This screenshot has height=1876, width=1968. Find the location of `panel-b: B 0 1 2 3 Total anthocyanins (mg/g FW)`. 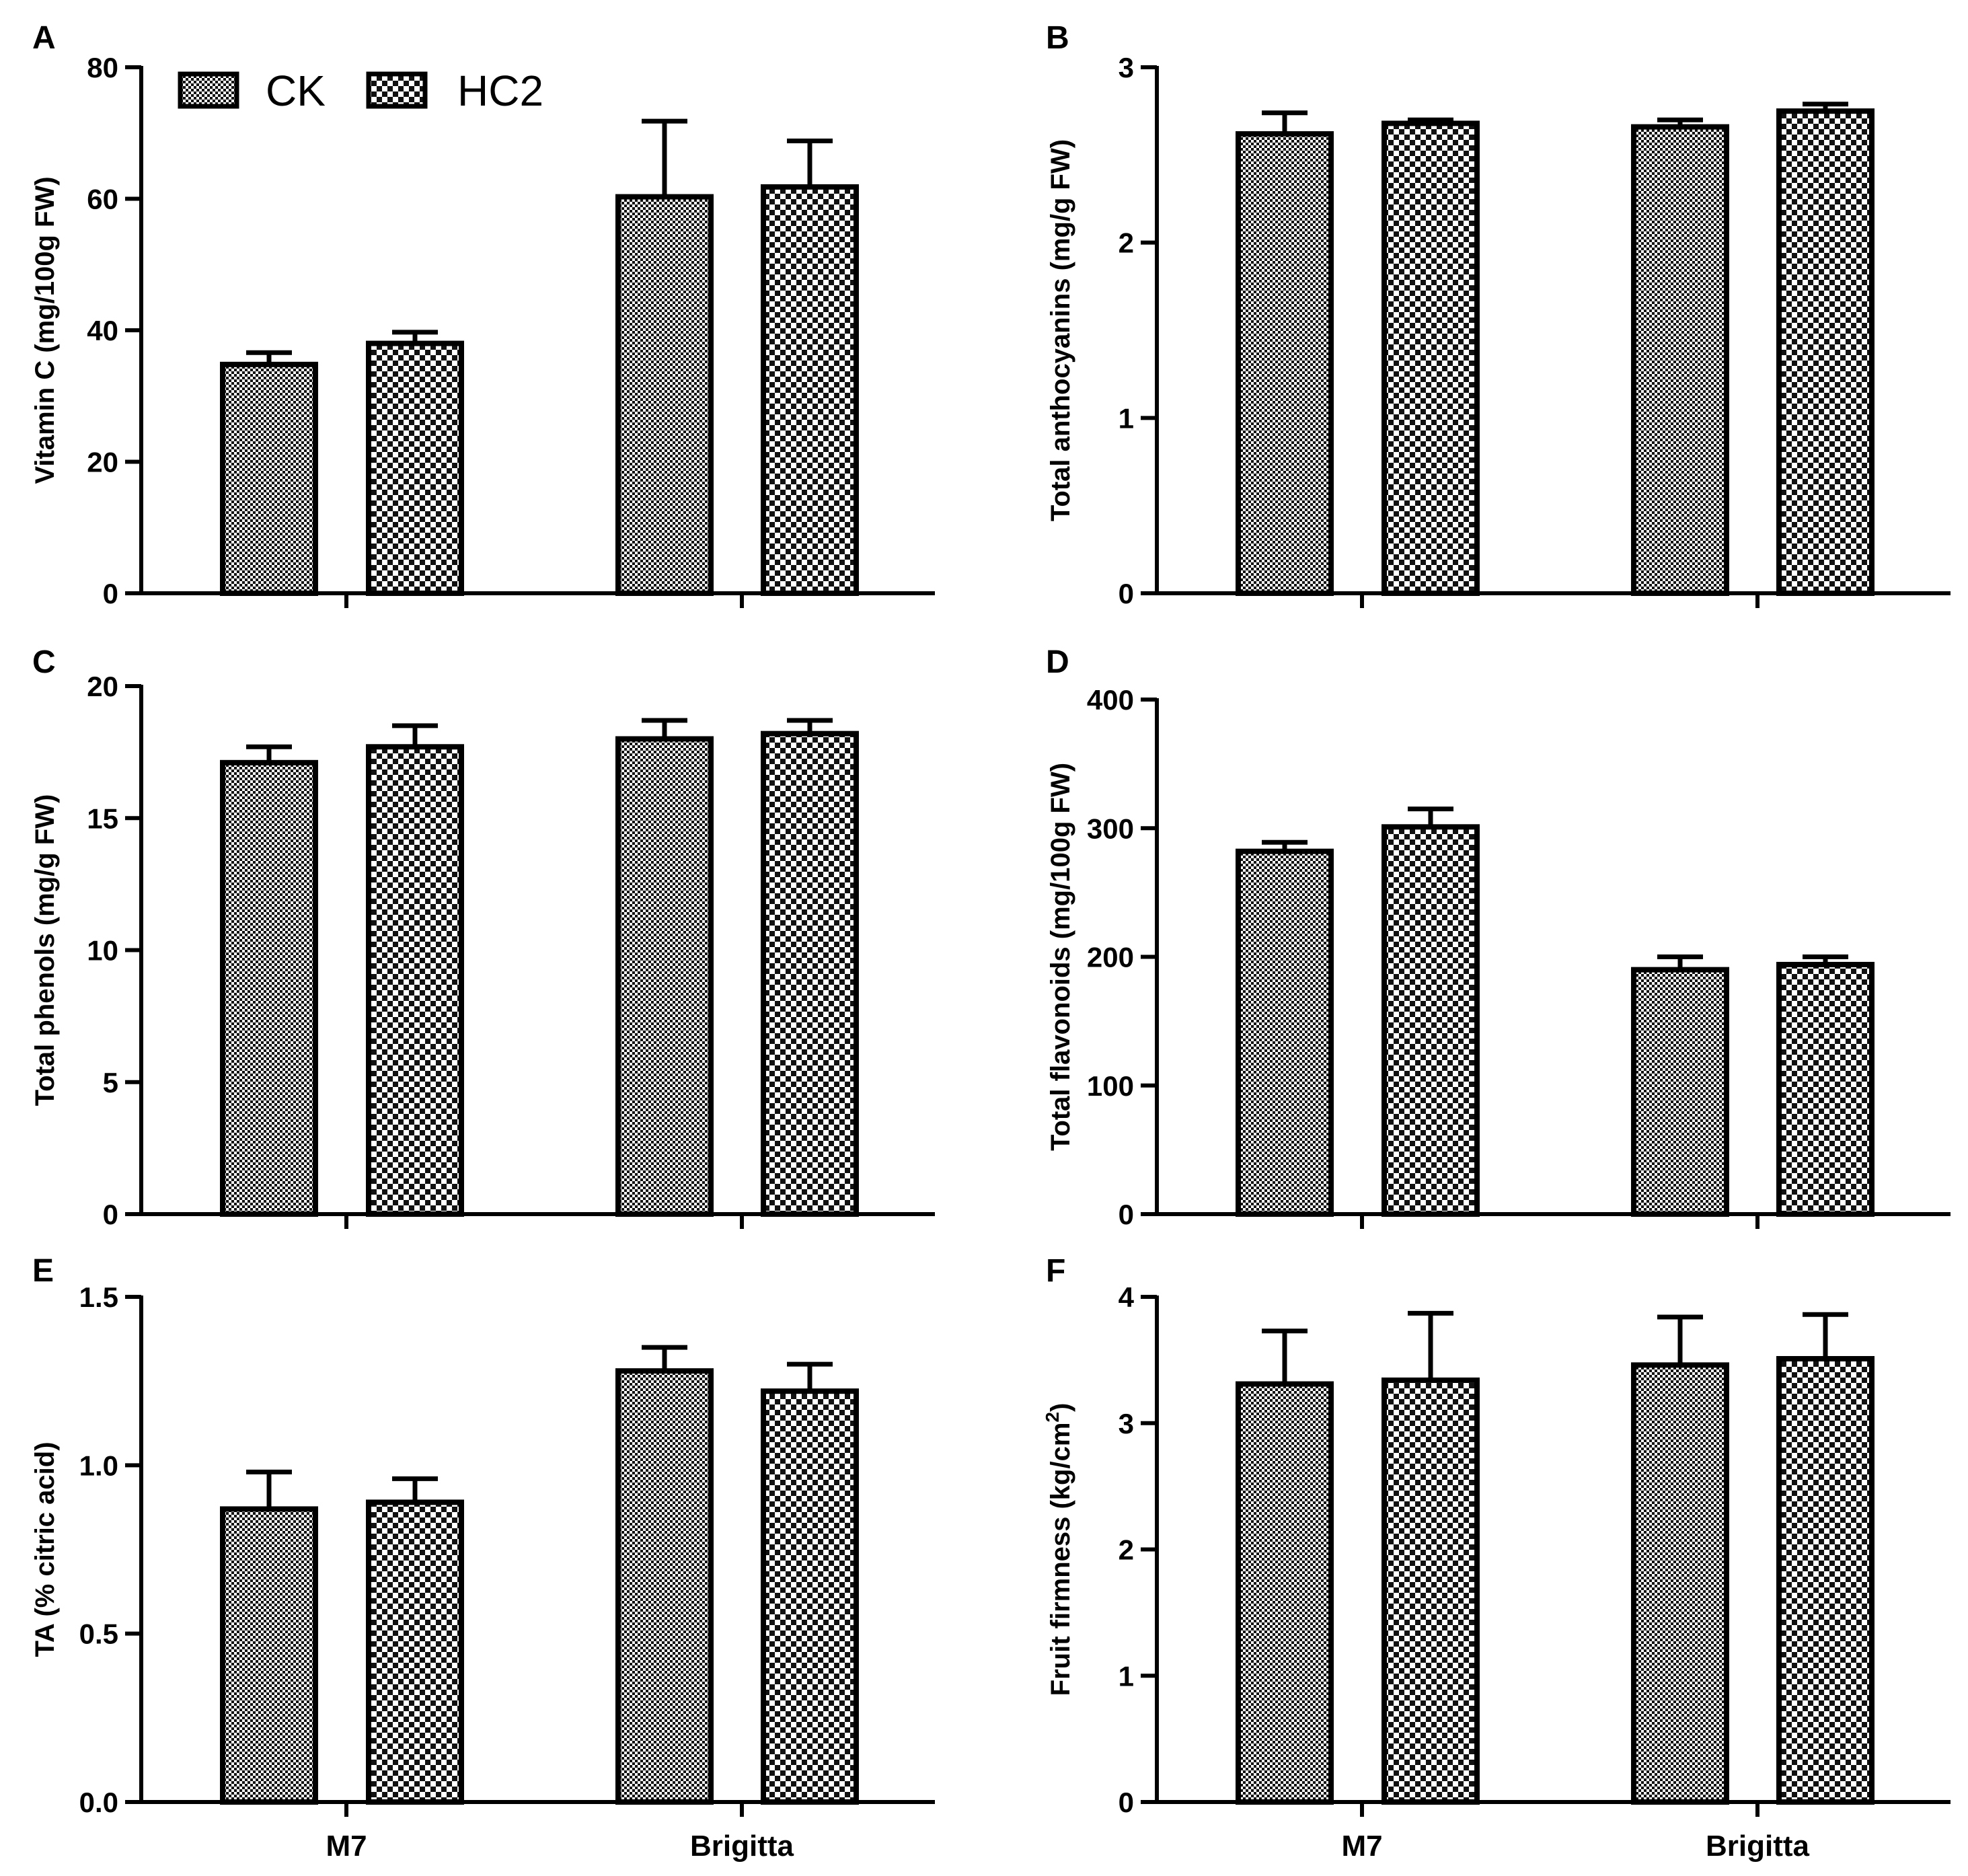

panel-b: B 0 1 2 3 Total anthocyanins (mg/g FW) is located at coordinates (1498, 314).